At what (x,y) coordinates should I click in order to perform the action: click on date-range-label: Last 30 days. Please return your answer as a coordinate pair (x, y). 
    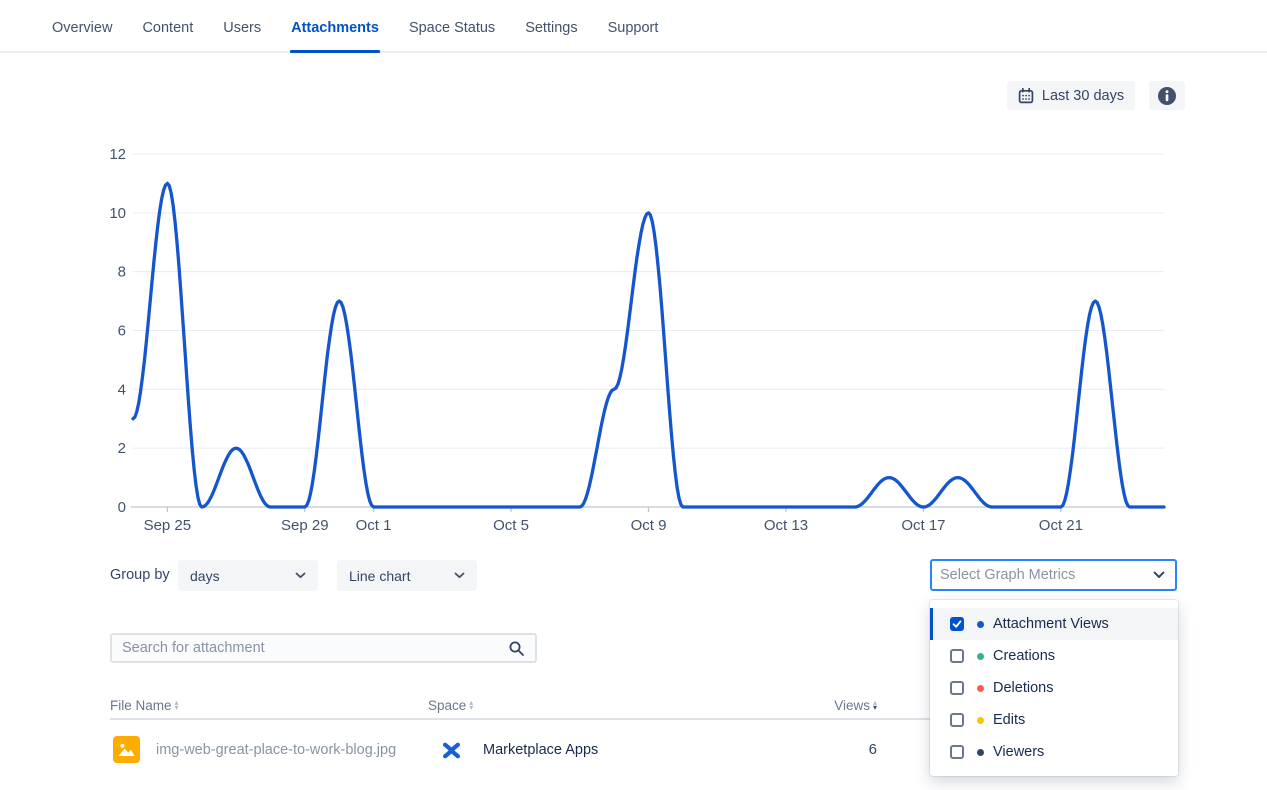
    Looking at the image, I should click on (1083, 95).